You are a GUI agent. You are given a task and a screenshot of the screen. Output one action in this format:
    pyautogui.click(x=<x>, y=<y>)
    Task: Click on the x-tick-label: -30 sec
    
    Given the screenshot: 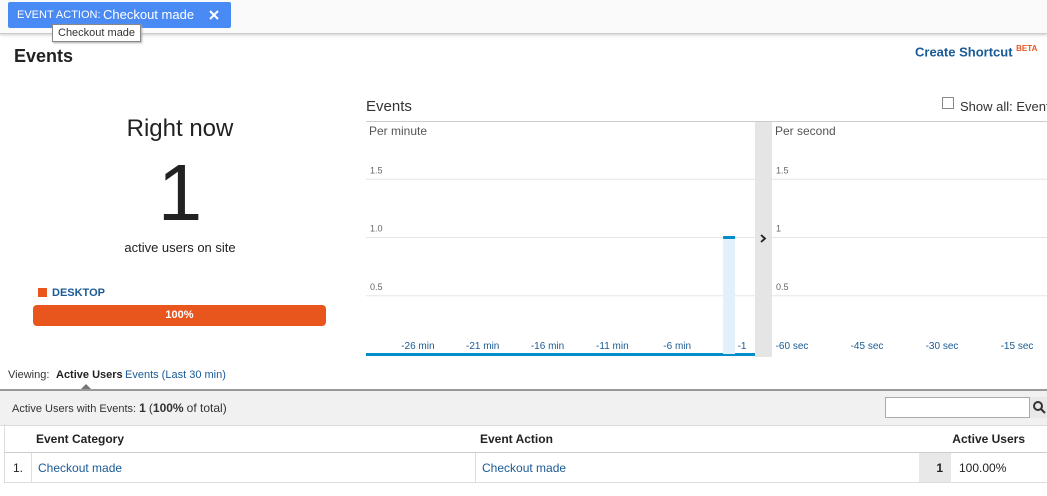 What is the action you would take?
    pyautogui.click(x=942, y=346)
    